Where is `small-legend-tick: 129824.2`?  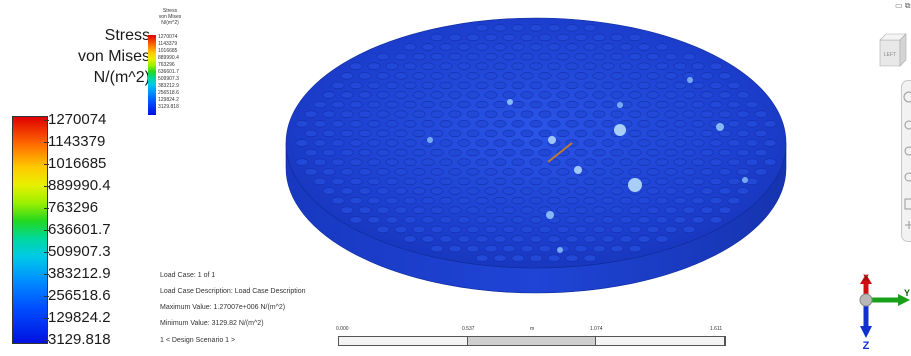
small-legend-tick: 129824.2 is located at coordinates (168, 100).